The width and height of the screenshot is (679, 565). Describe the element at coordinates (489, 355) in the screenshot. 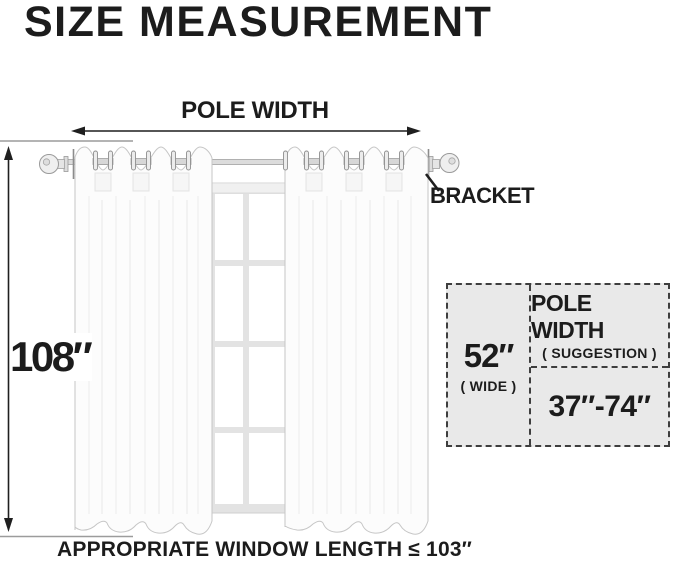

I see `spec-width-value: 52″` at that location.